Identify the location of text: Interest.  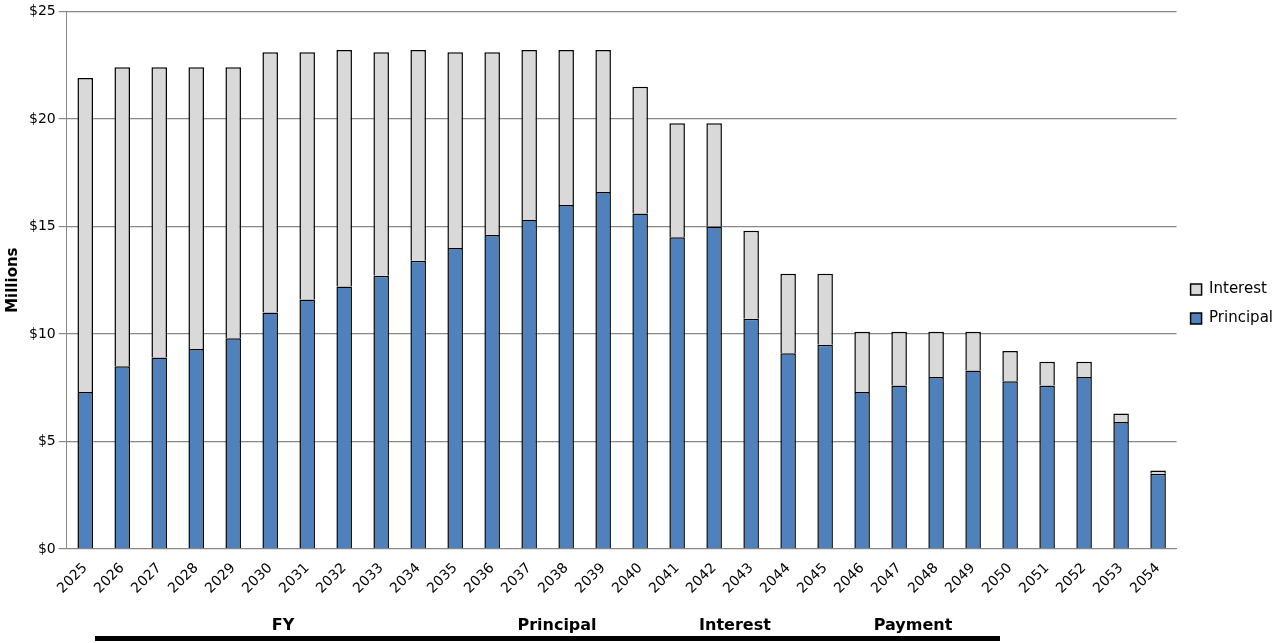
(735, 624).